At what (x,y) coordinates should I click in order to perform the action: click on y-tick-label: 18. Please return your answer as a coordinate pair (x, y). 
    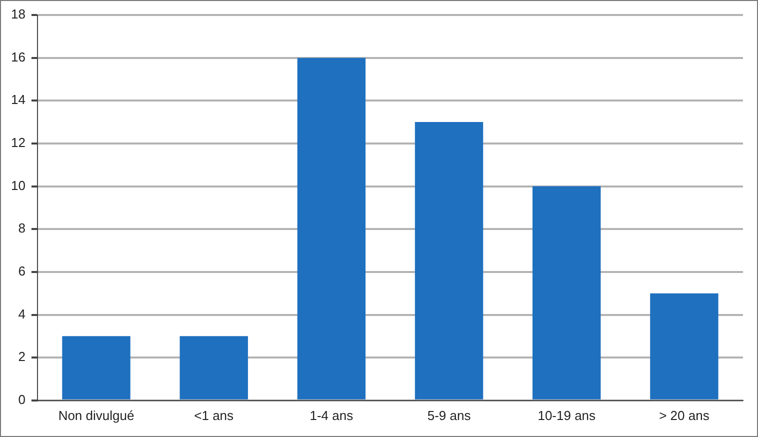
    Looking at the image, I should click on (18, 14).